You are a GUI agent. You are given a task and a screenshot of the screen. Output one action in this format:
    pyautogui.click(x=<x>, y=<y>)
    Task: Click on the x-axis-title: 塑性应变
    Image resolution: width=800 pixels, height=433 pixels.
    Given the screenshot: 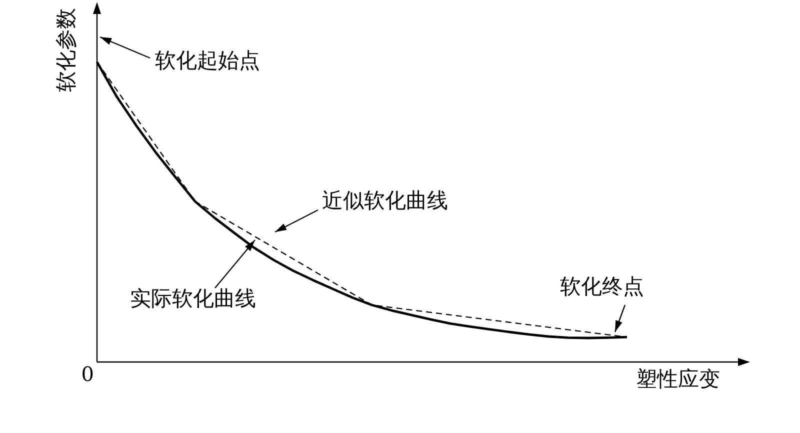 What is the action you would take?
    pyautogui.click(x=678, y=378)
    